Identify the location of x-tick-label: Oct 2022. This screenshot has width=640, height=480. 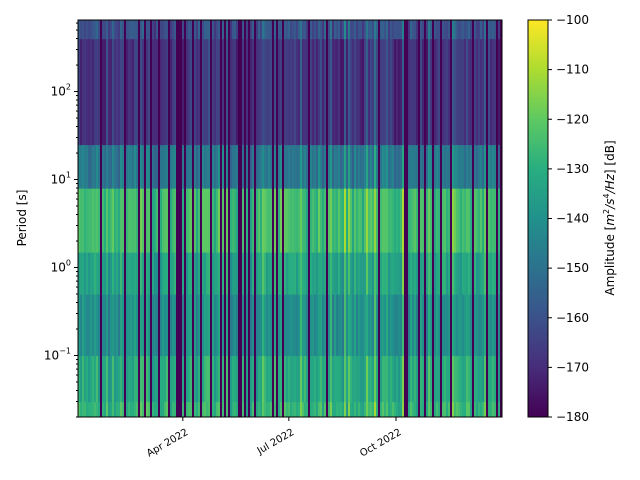
(380, 443).